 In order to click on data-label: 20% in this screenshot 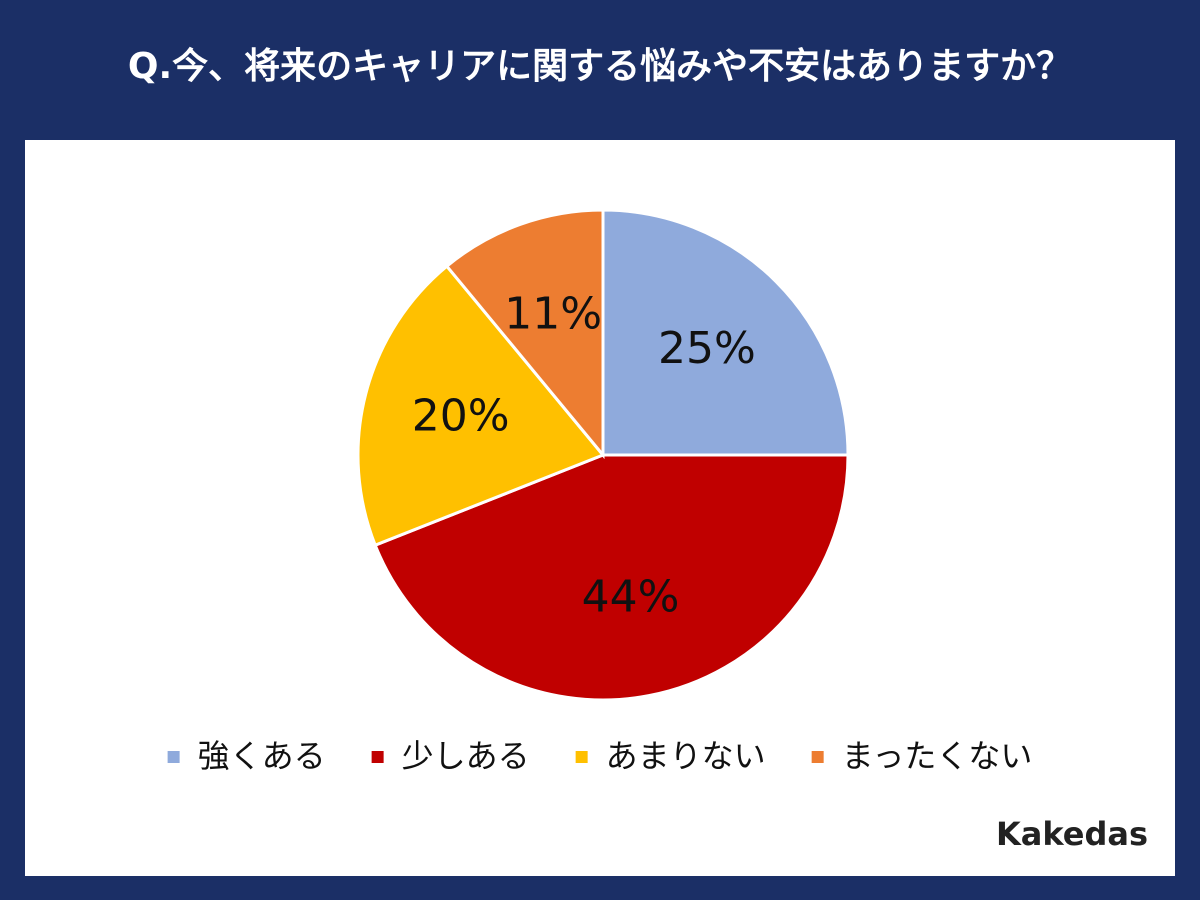, I will do `click(461, 415)`.